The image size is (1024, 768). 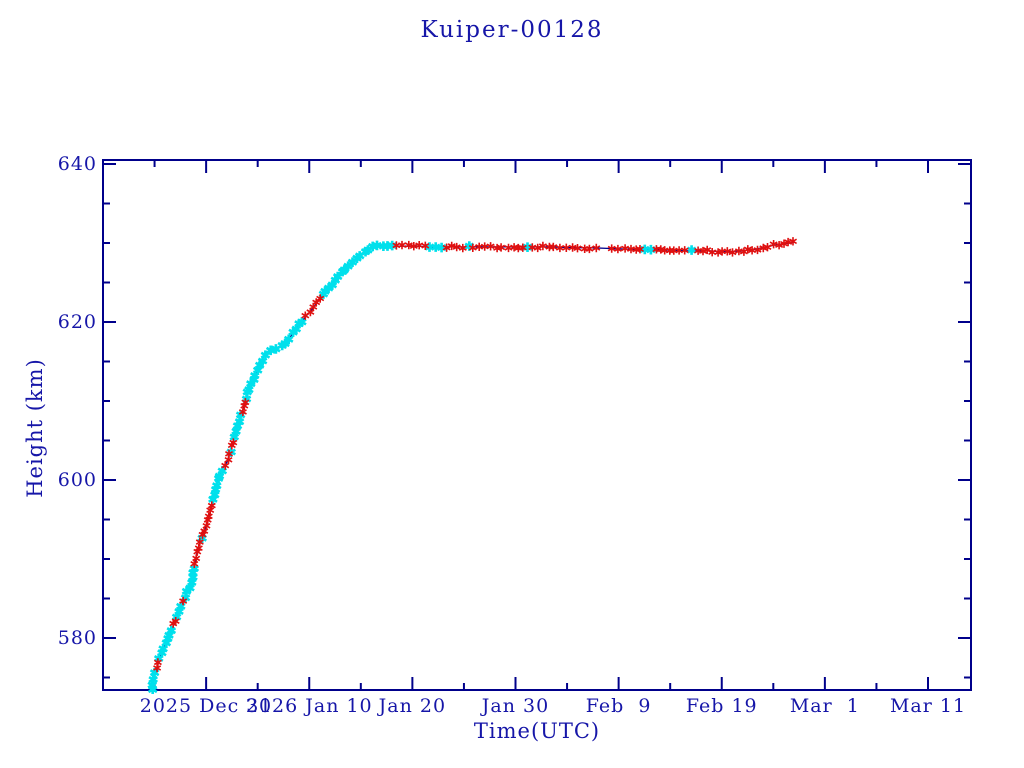 I want to click on y-tick-label: 600, so click(x=77, y=480).